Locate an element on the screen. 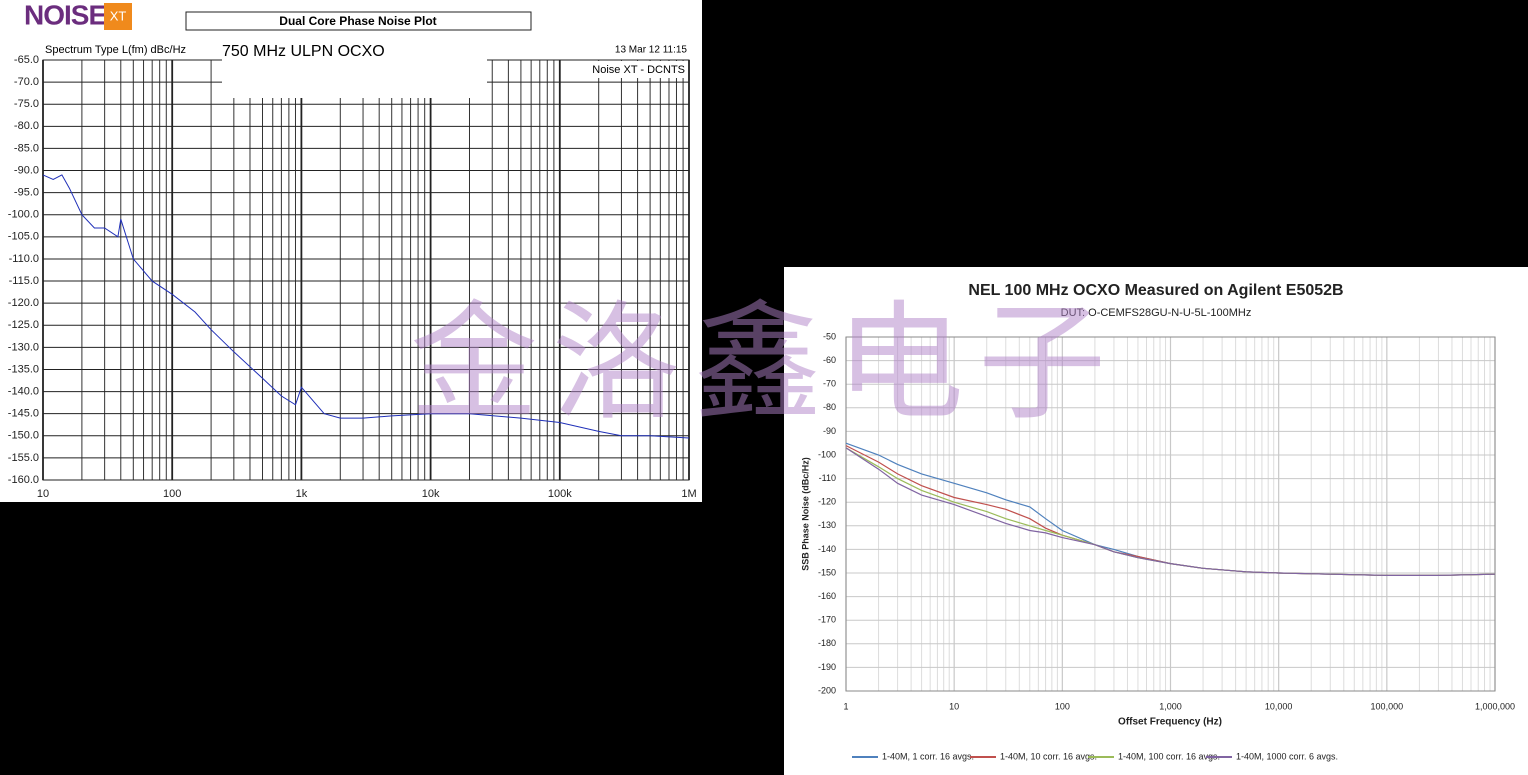 The image size is (1528, 775). legend-label: 1-40M, 1 corr. 16 avgs. is located at coordinates (928, 756).